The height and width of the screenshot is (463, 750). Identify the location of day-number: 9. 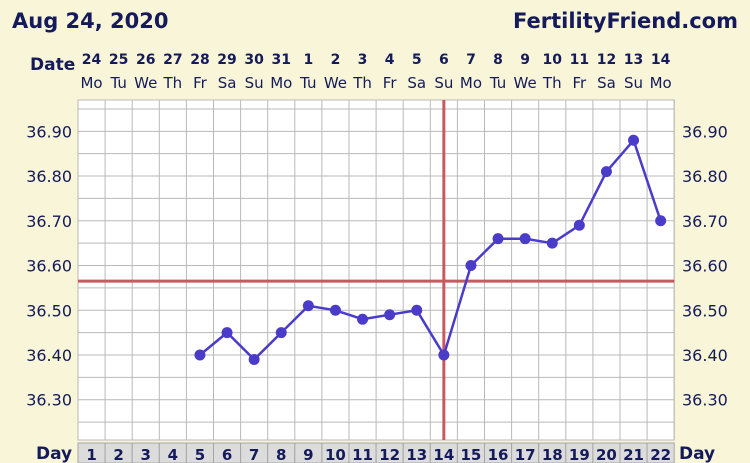
(308, 454).